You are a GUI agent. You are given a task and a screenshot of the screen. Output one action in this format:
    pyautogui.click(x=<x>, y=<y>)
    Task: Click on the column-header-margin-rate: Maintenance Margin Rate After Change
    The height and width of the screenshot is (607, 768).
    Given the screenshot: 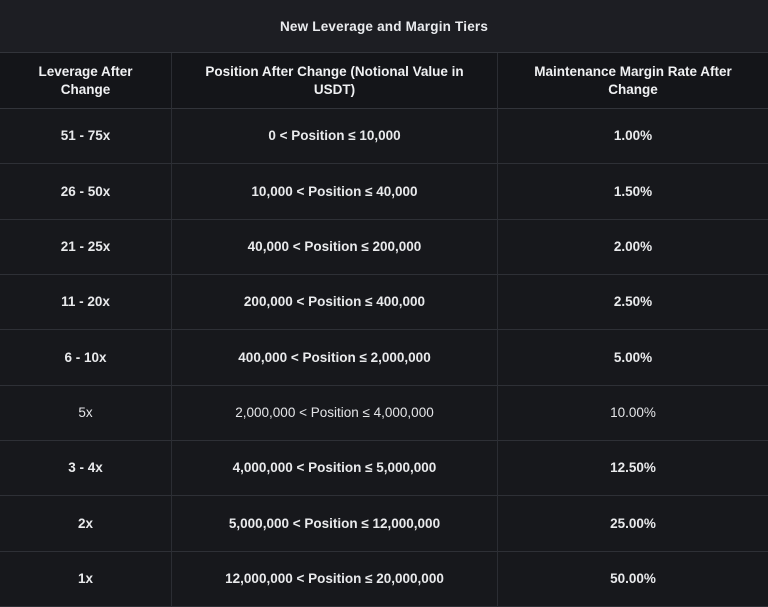 What is the action you would take?
    pyautogui.click(x=633, y=81)
    